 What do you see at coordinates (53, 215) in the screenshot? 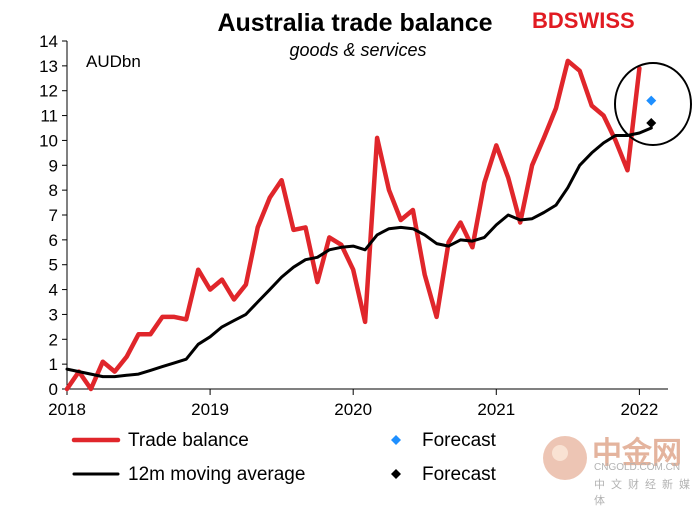
I see `y-tick-label: 7` at bounding box center [53, 215].